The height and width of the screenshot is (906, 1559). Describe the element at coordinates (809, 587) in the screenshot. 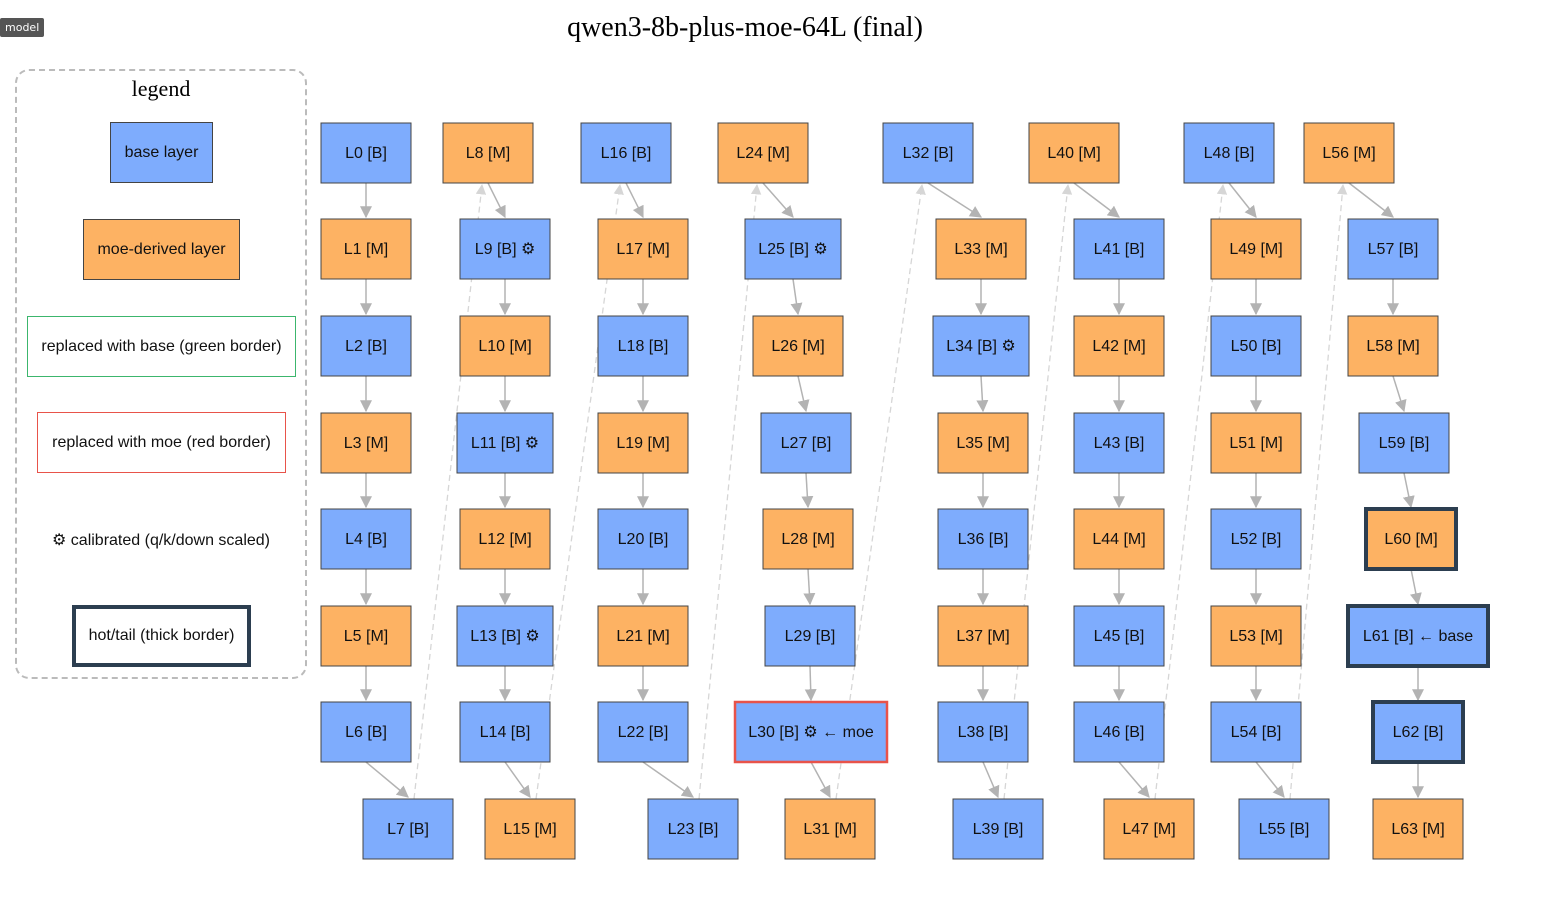

I see `edge-L28-L29` at that location.